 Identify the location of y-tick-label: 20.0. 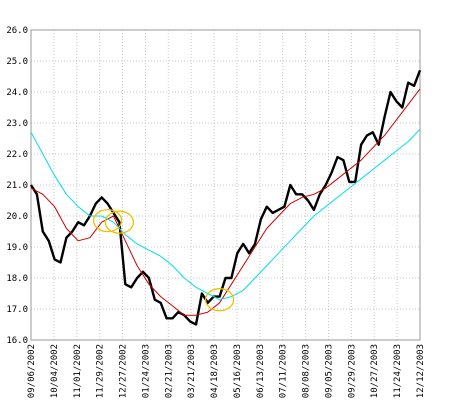
(17, 217).